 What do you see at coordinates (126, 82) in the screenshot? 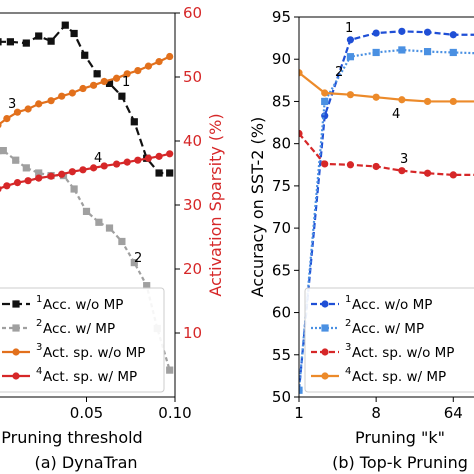
I see `panel-a-series-1-tag: 1` at bounding box center [126, 82].